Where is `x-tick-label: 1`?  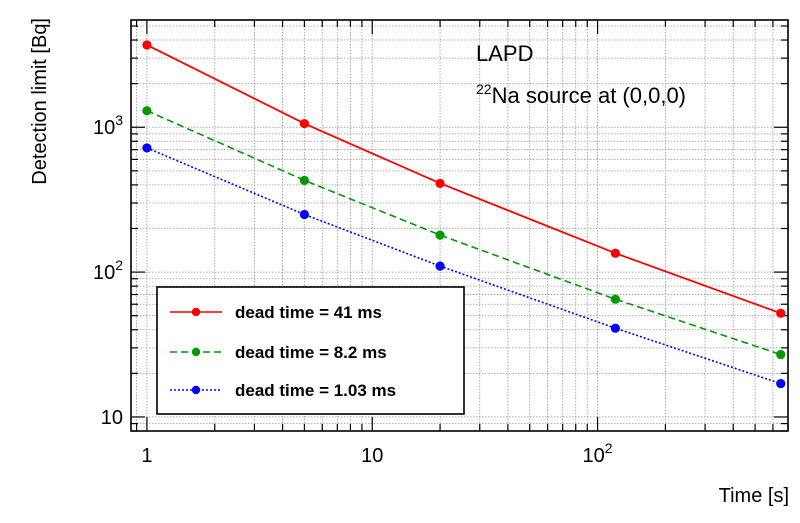 x-tick-label: 1 is located at coordinates (146, 456).